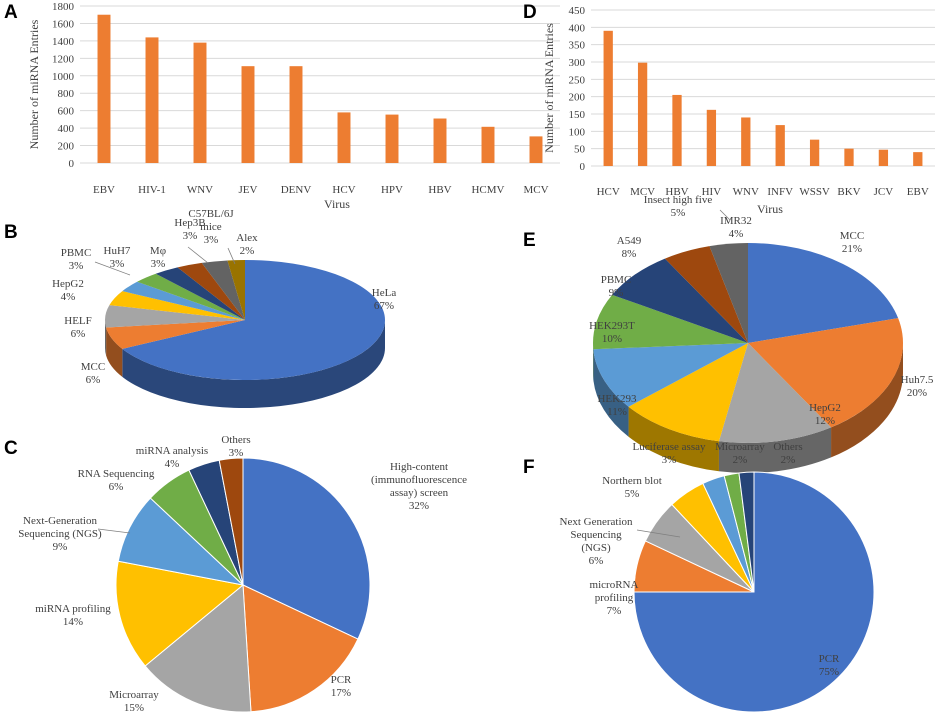 Image resolution: width=941 pixels, height=723 pixels. I want to click on panel-letter: A, so click(11, 12).